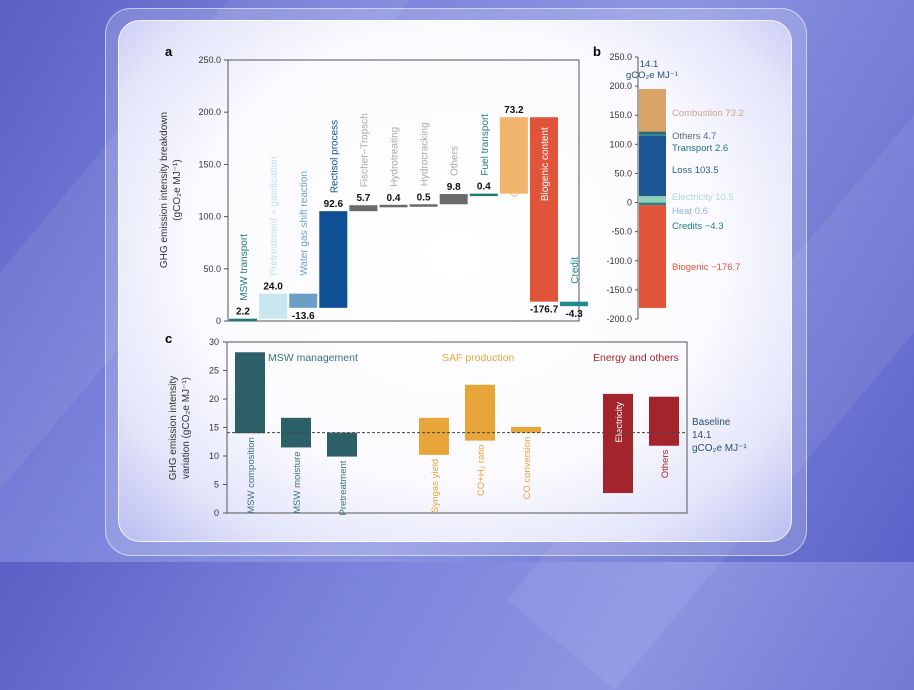  I want to click on value-label: 0.5, so click(424, 197).